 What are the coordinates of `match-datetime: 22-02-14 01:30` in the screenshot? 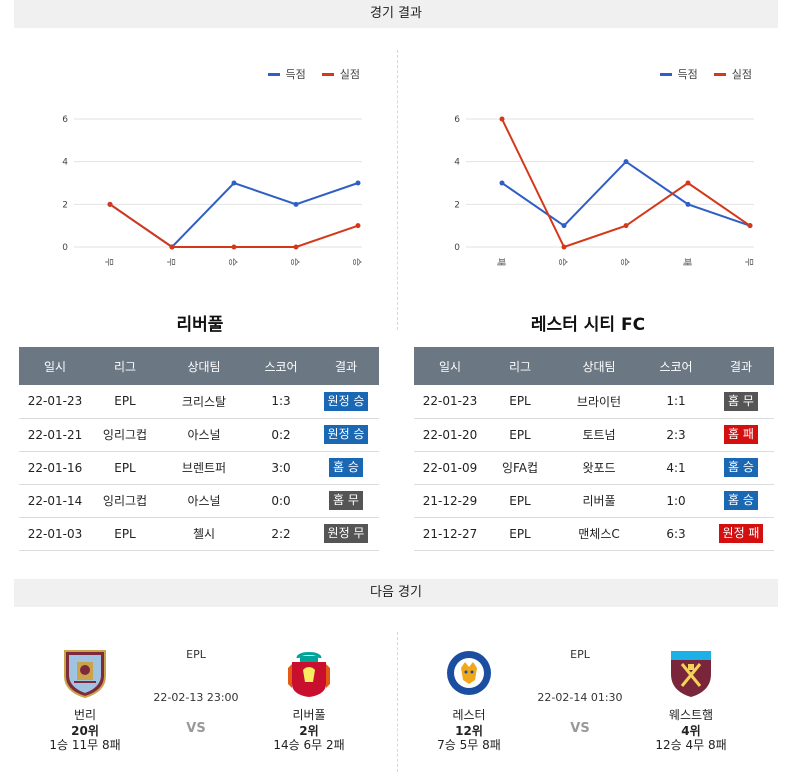 It's located at (580, 697).